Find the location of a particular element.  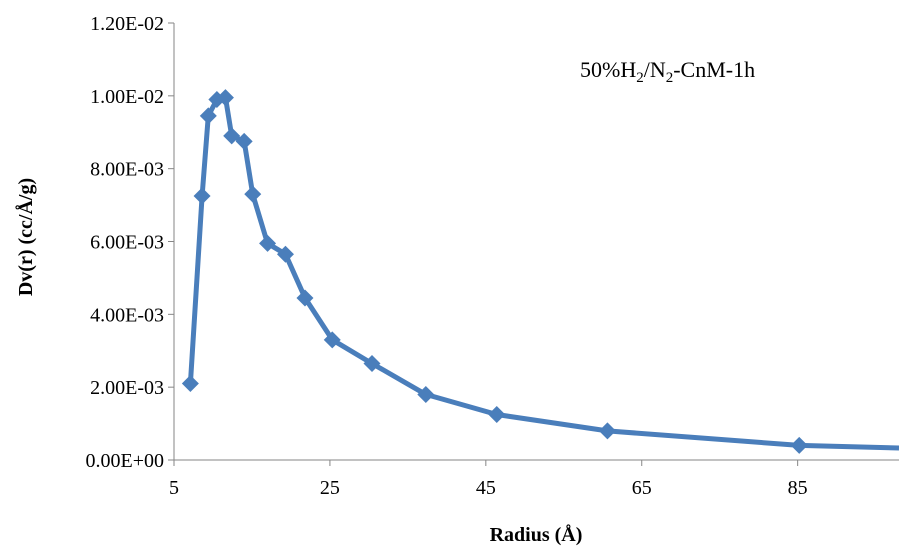

y-tick-label: 0.00E+00 is located at coordinates (125, 461).